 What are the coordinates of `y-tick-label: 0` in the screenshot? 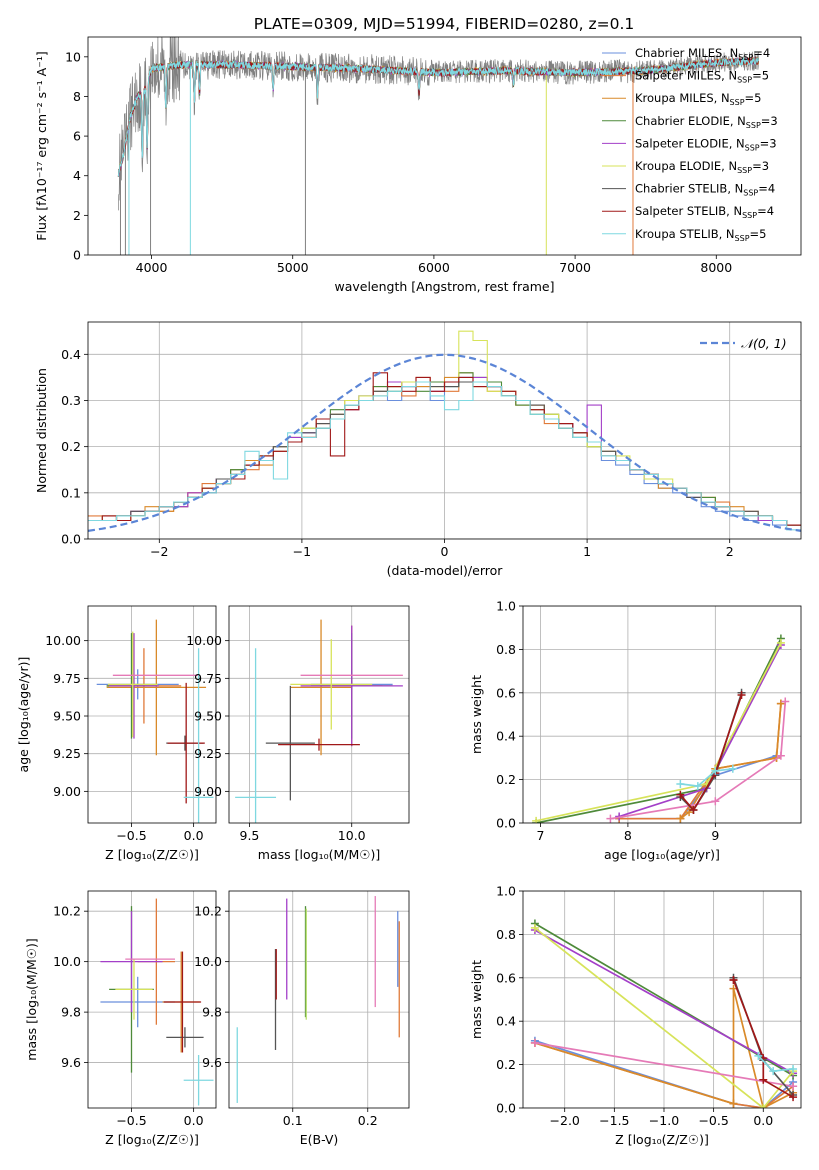 It's located at (77, 255).